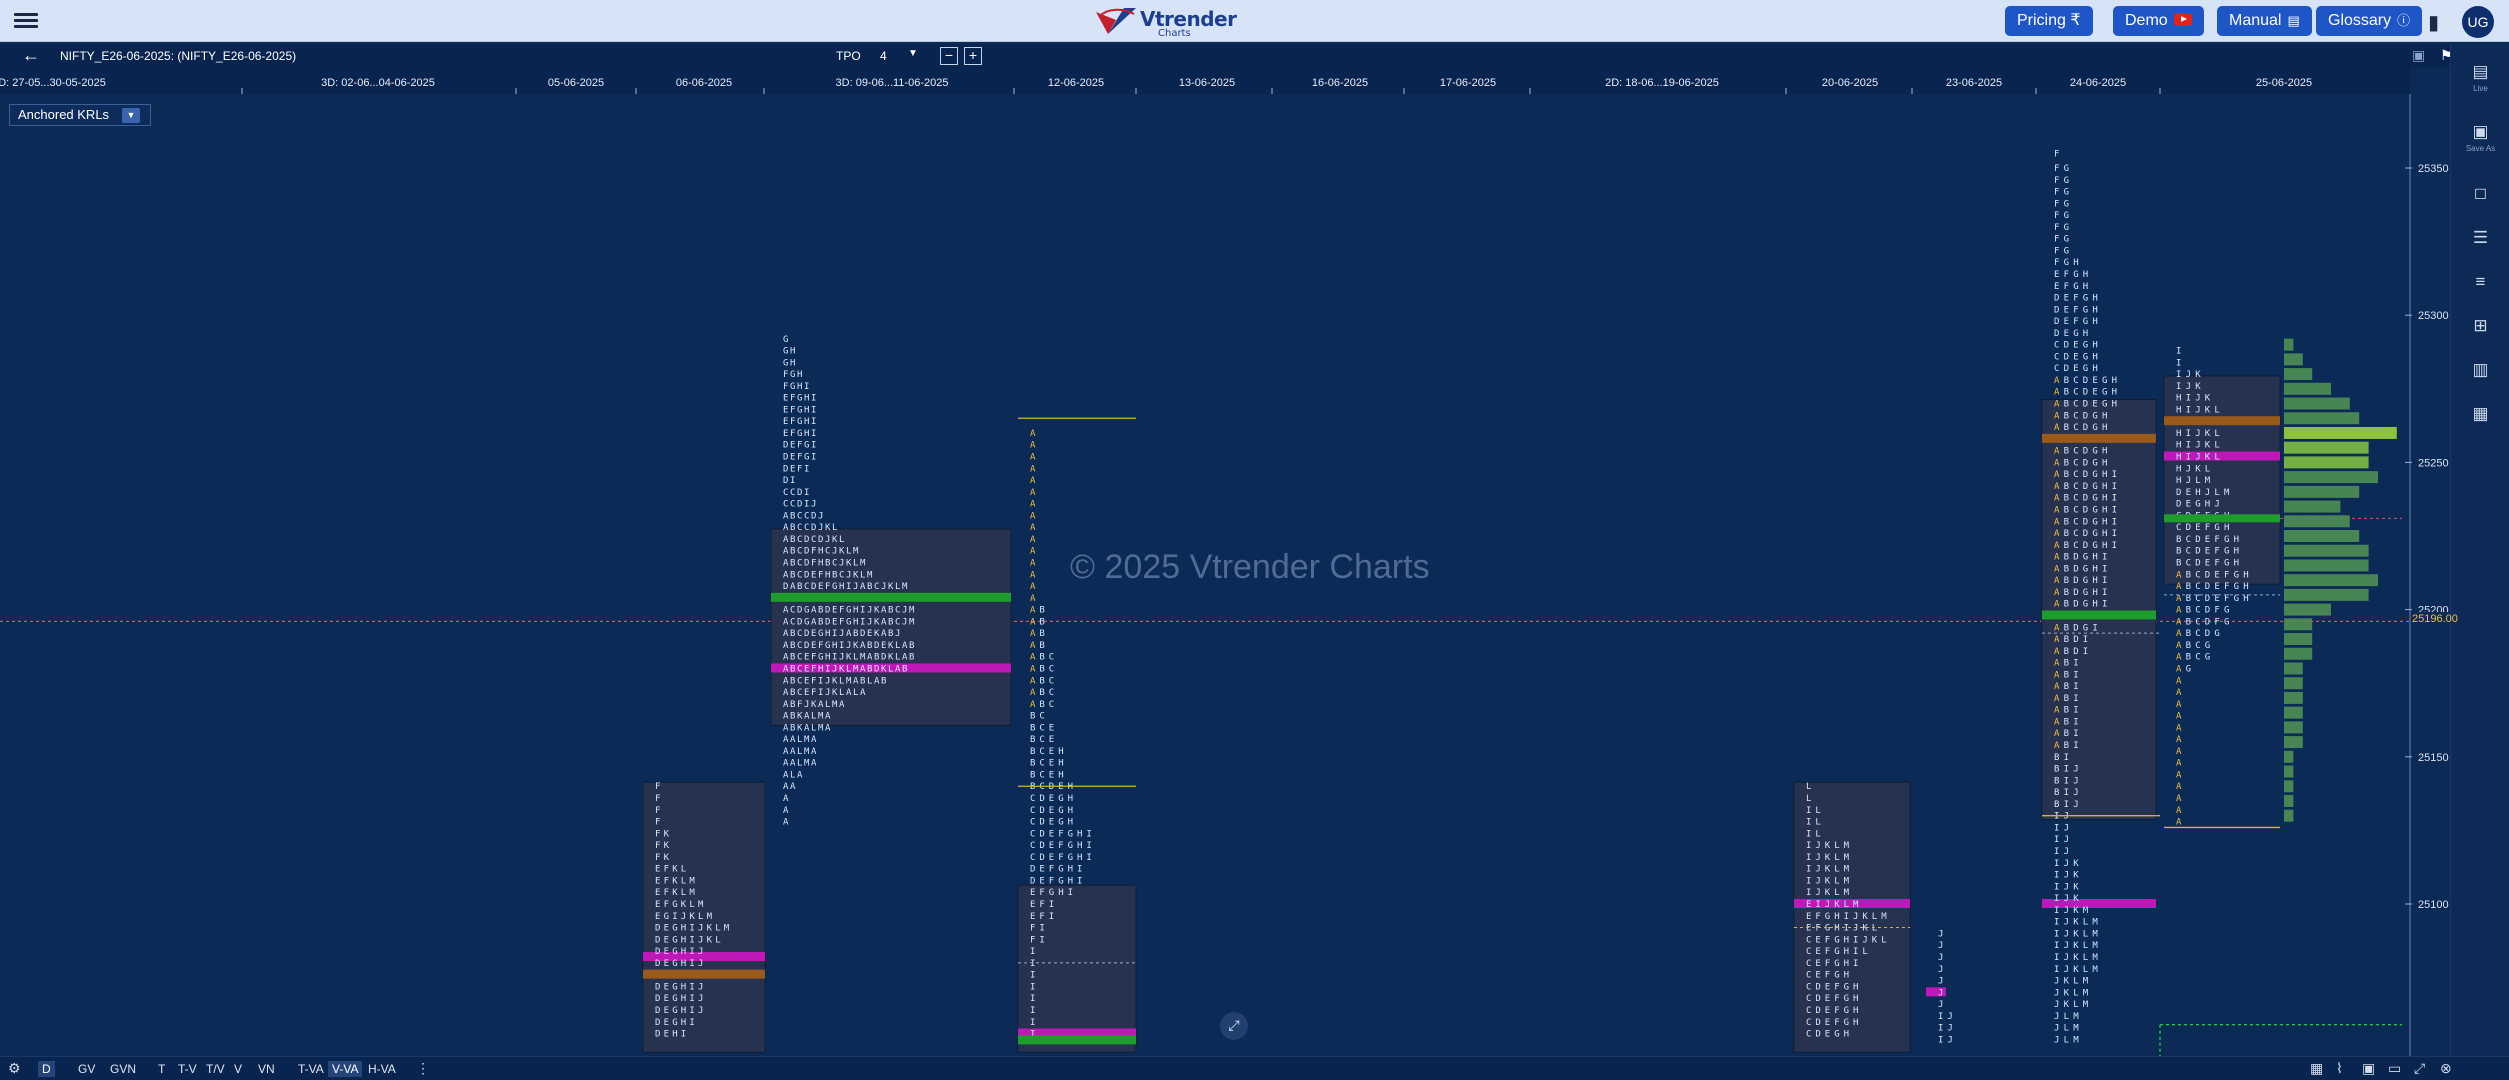 The width and height of the screenshot is (2509, 1080). What do you see at coordinates (2480, 238) in the screenshot?
I see `sidebar-panel: ☰` at bounding box center [2480, 238].